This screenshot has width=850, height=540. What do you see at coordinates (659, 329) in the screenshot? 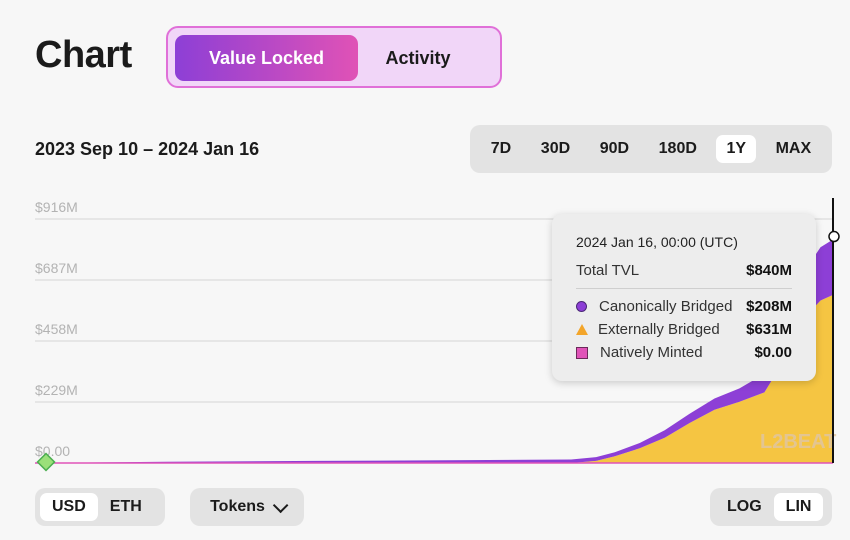
I see `tooltip-label: Externally Bridged` at bounding box center [659, 329].